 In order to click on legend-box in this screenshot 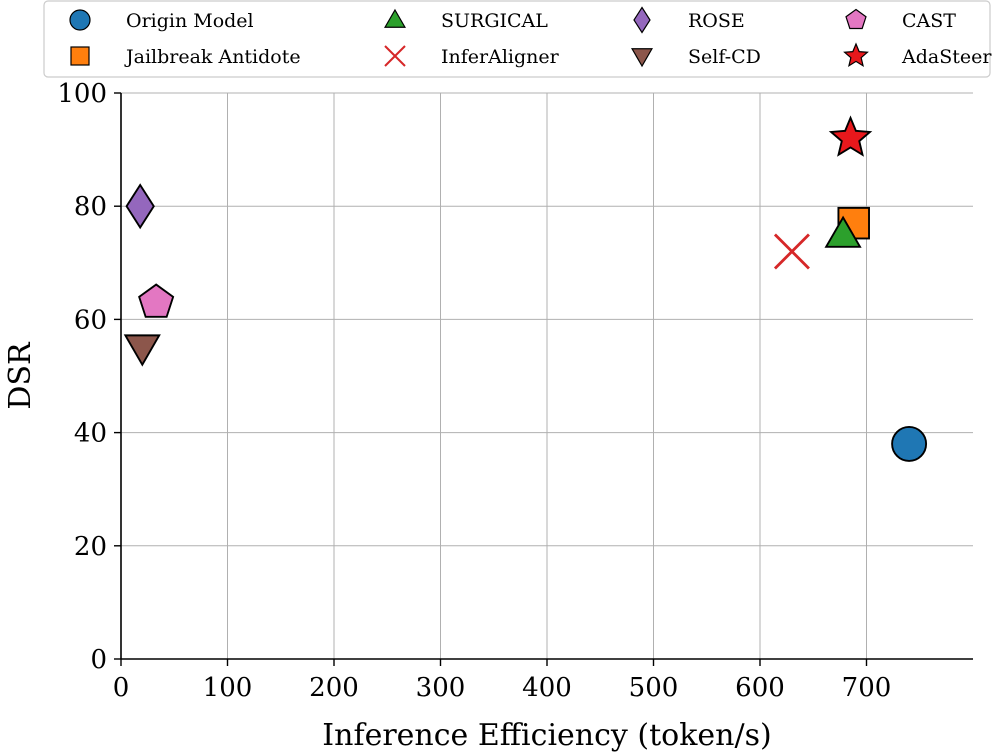, I will do `click(517, 39)`.